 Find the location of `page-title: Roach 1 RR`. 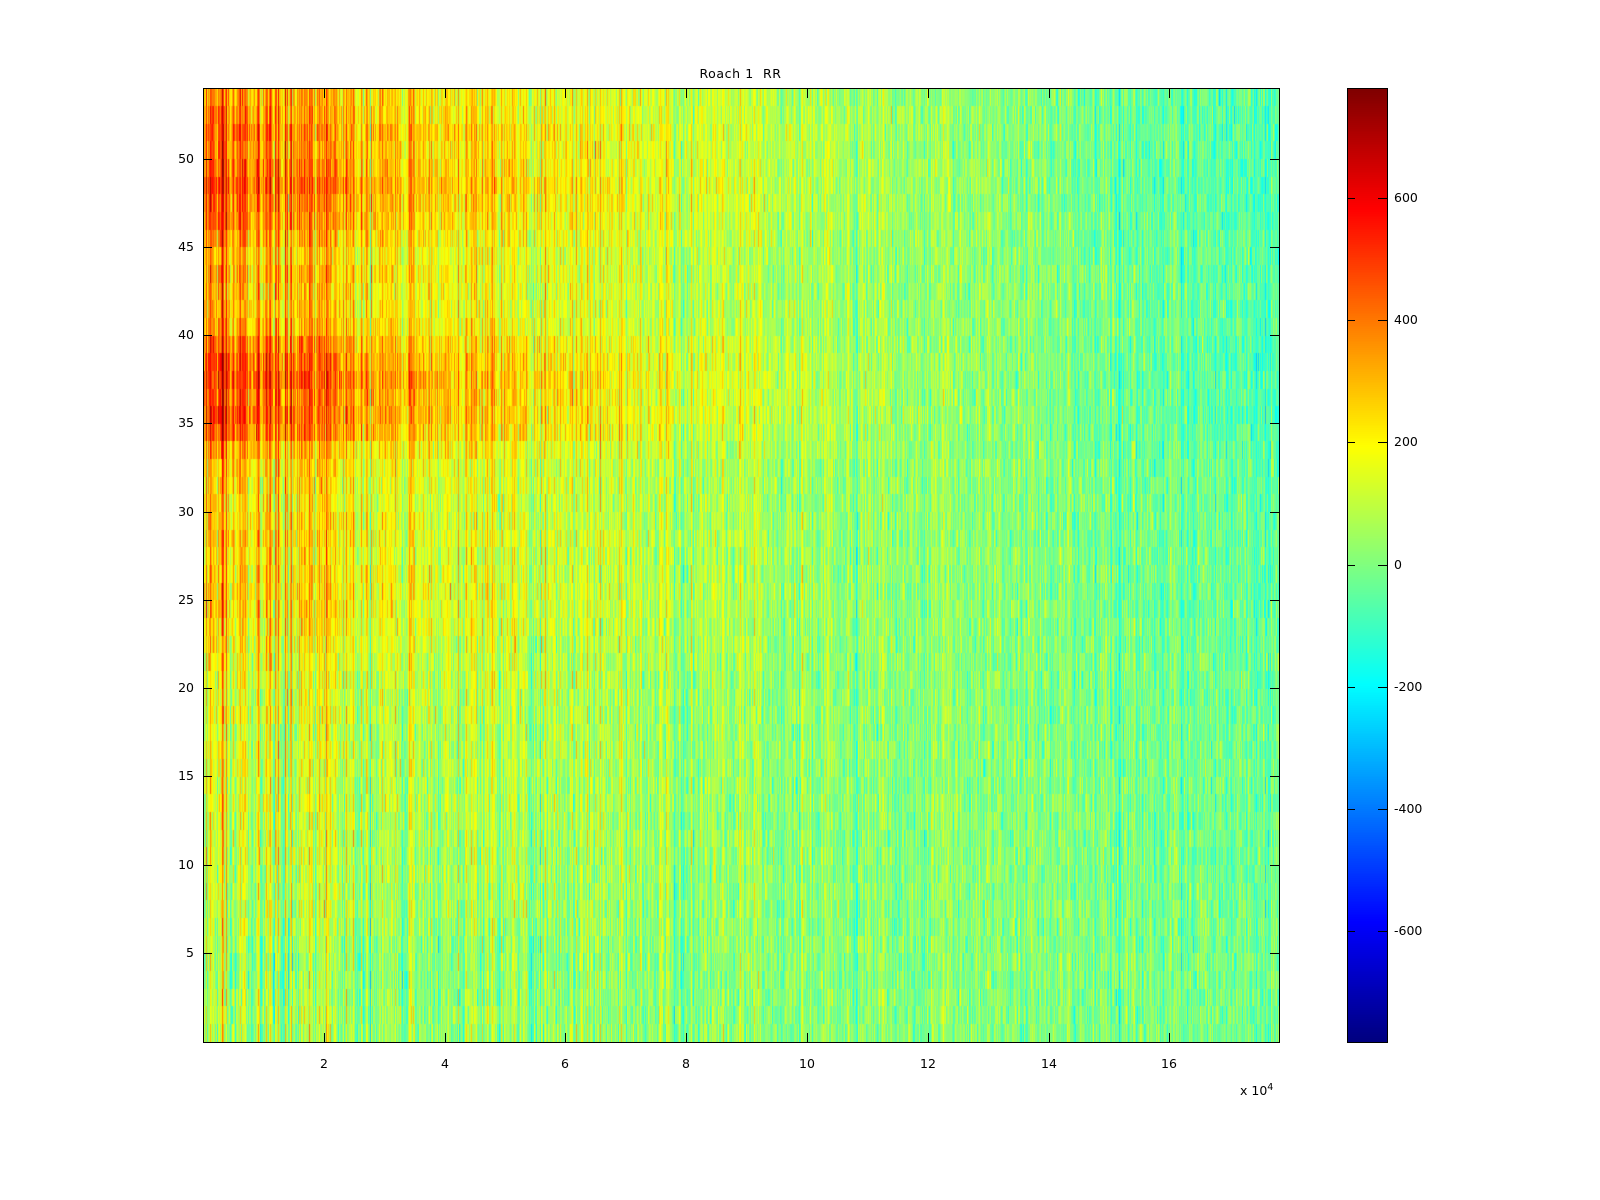

page-title: Roach 1 RR is located at coordinates (740, 73).